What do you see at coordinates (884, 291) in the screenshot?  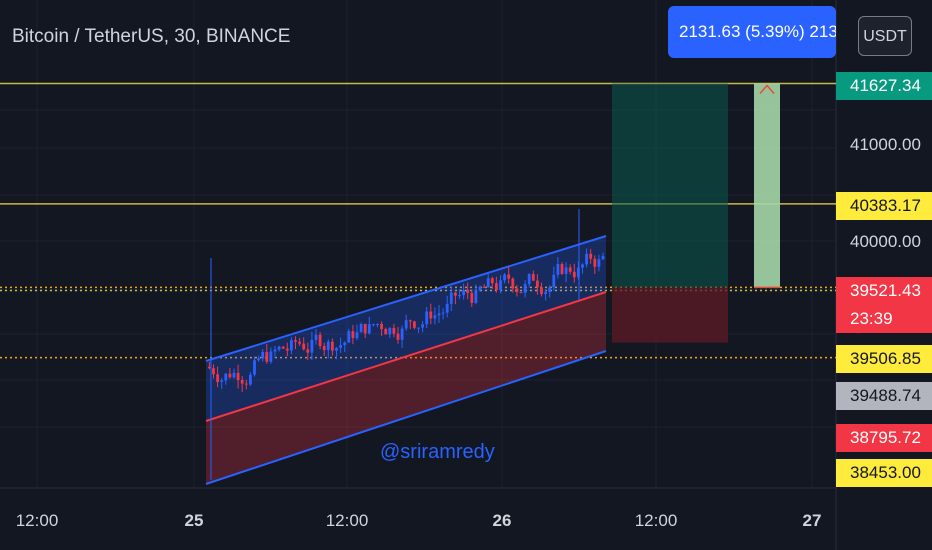 I see `price-label-last: 39521.43` at bounding box center [884, 291].